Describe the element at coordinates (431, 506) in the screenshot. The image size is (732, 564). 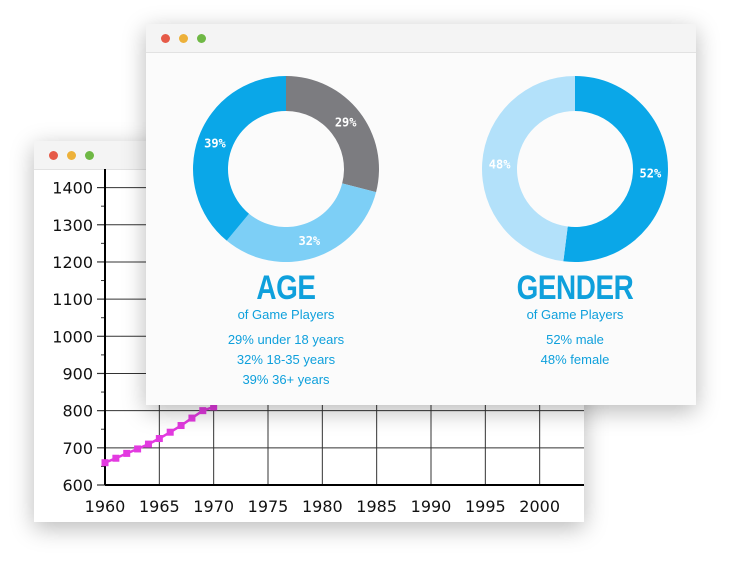
I see `x-tick-label: 1990` at that location.